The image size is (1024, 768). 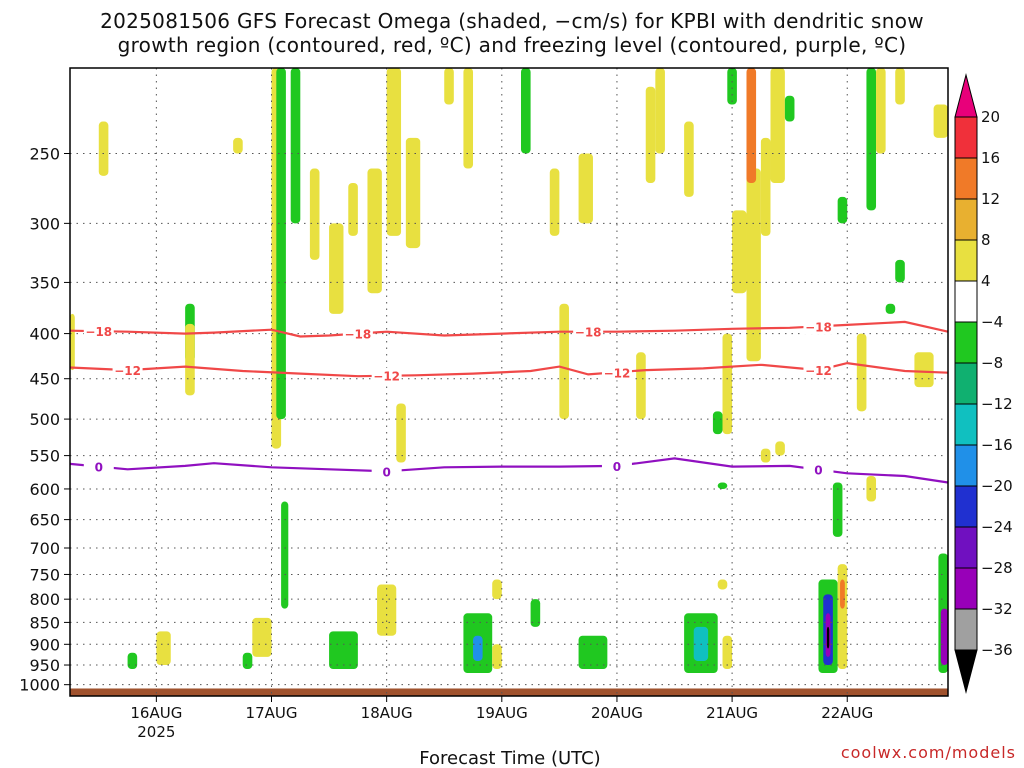 I want to click on y-tick-label: 950, so click(x=44, y=665).